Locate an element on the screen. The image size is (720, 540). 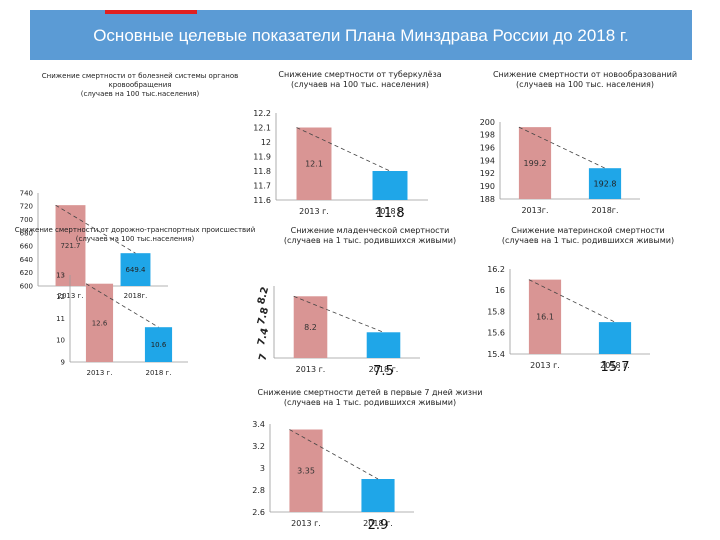
y-tick-label: 15.4 is located at coordinates (496, 354).